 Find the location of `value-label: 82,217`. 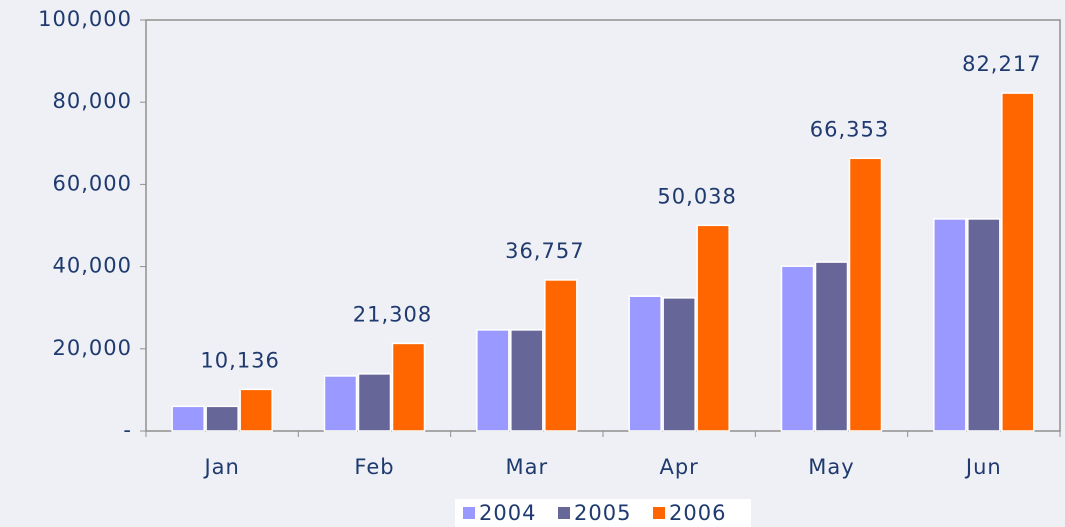

value-label: 82,217 is located at coordinates (1001, 64).